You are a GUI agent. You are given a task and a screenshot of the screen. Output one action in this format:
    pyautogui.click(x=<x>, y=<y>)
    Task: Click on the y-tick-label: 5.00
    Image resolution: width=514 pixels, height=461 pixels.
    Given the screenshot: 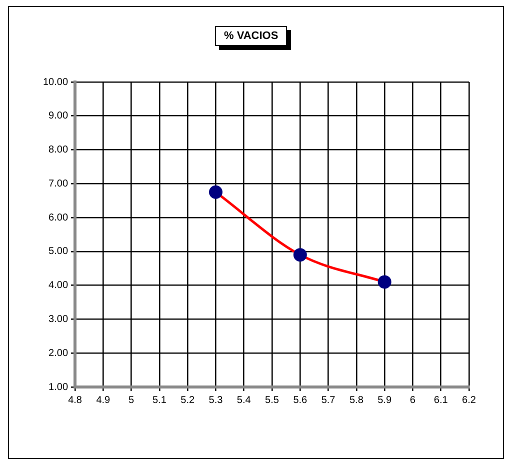 What is the action you would take?
    pyautogui.click(x=58, y=252)
    